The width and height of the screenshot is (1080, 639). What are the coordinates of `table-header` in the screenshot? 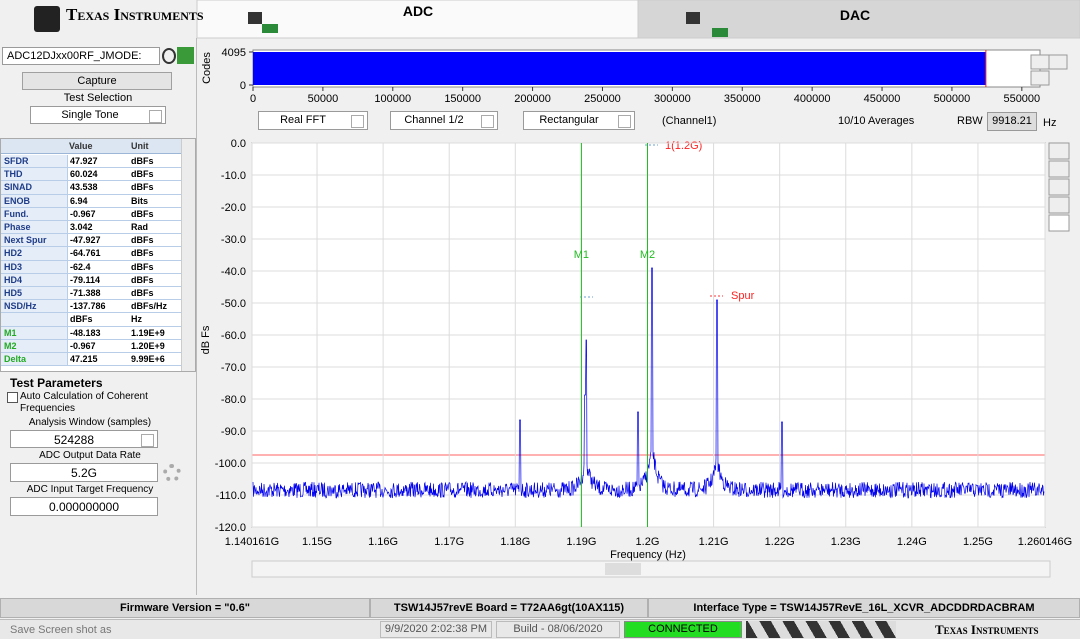 It's located at (91, 146).